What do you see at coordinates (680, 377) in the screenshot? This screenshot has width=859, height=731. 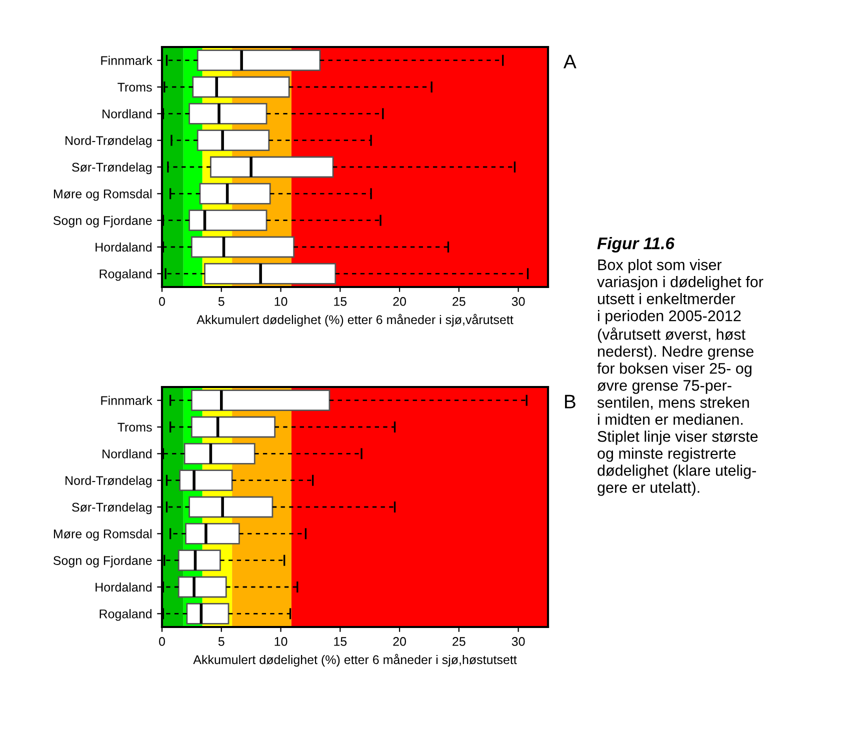 I see `text: Box plot som viser variasjon i dødelighet for utsett i enkeltmerder i perioden 2005-2012 (vårutsett øverst, høst nederst). Nedre grense for boksen viser 25- og øvre grense 75-per- sentilen, mens streken i midten er medianen. Stiplet linje viser største og minste registrerte dødelighet (klare utelig- gere er utelatt).` at bounding box center [680, 377].